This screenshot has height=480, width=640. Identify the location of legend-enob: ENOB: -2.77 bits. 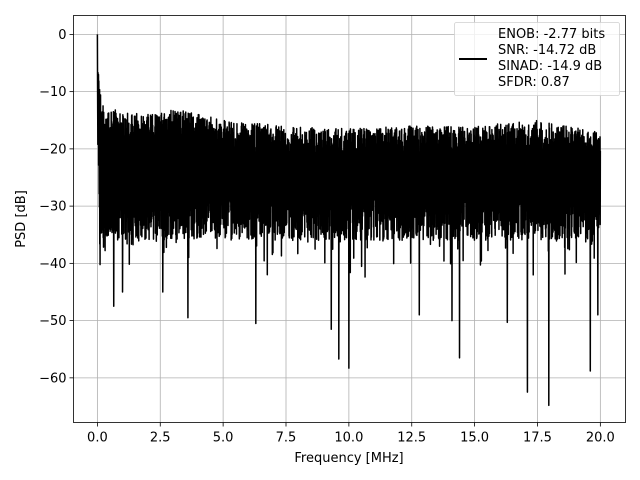
(551, 34).